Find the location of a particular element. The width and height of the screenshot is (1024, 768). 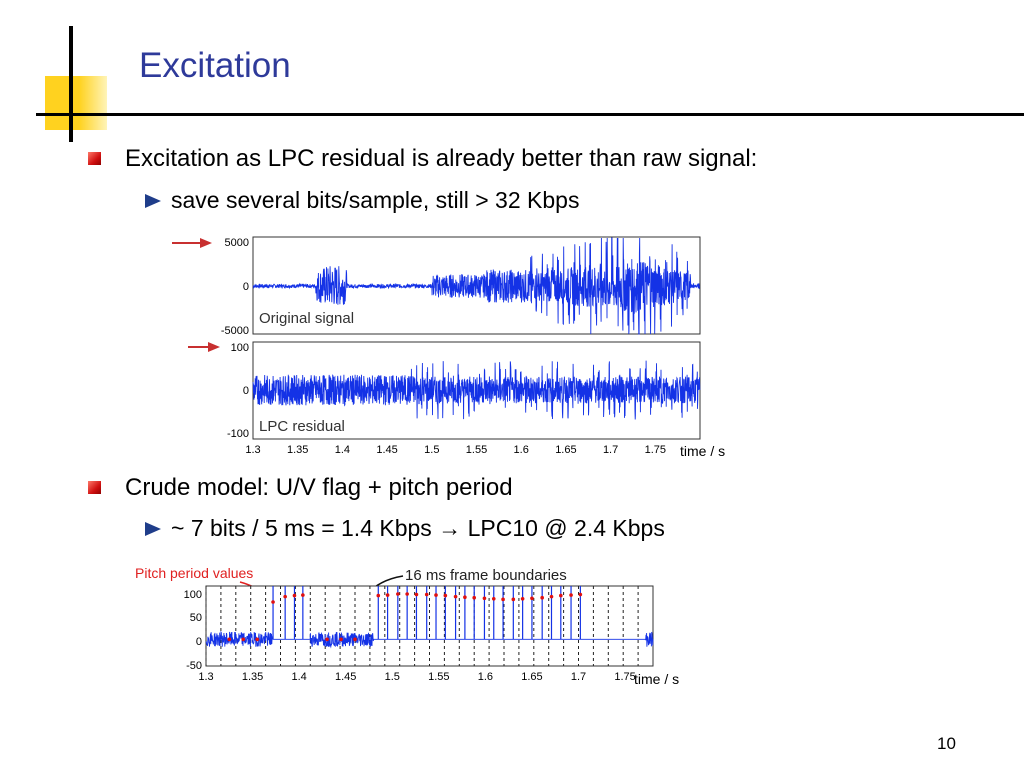

label-backdrop is located at coordinates (306, 425).